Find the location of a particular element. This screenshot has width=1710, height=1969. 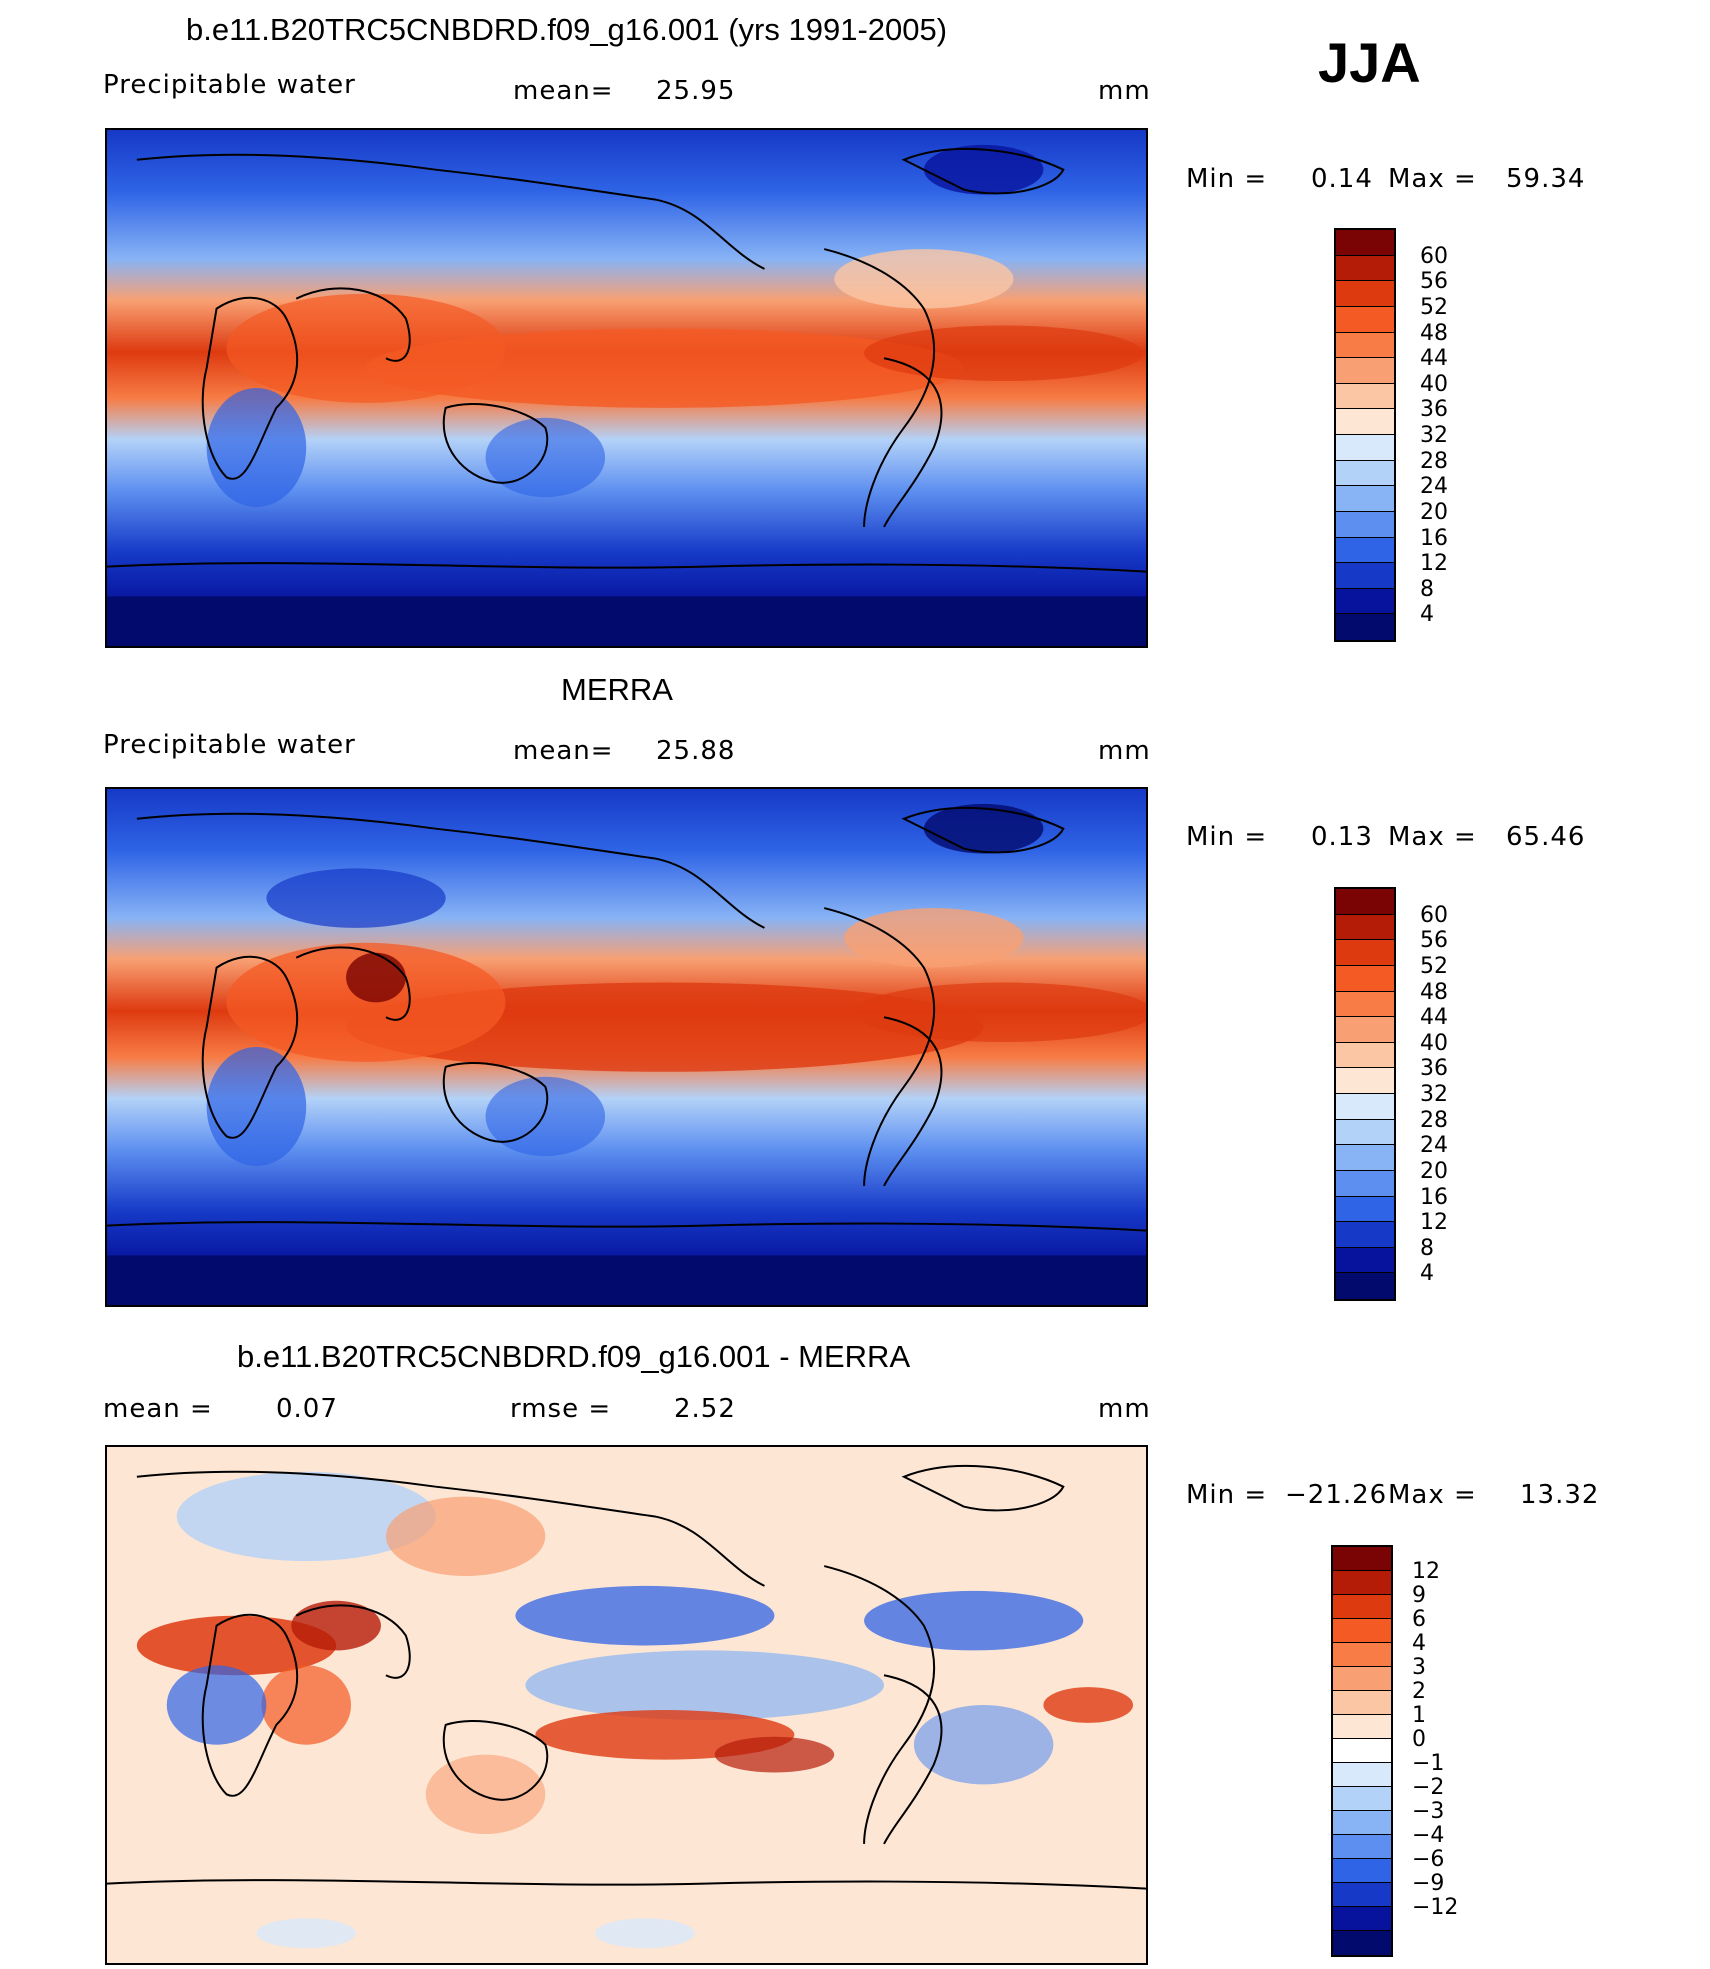

panel3-rmse-label: rmse = is located at coordinates (561, 1409).